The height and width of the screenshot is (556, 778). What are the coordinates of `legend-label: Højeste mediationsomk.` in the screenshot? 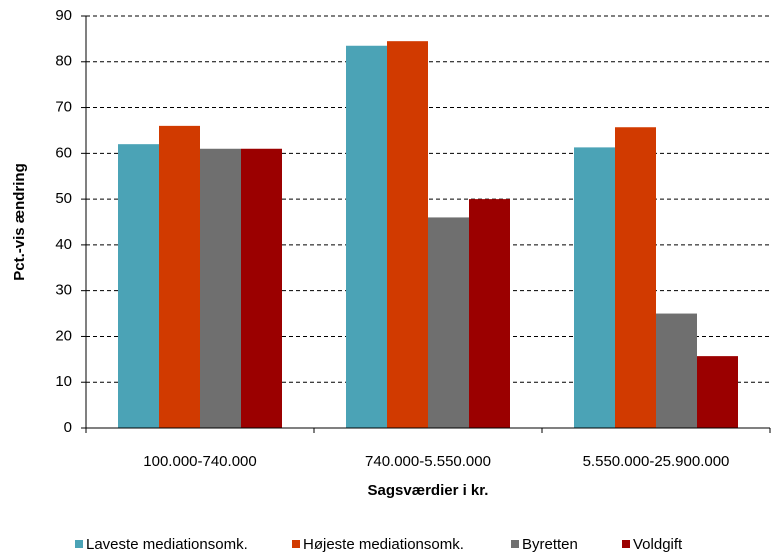 It's located at (383, 544).